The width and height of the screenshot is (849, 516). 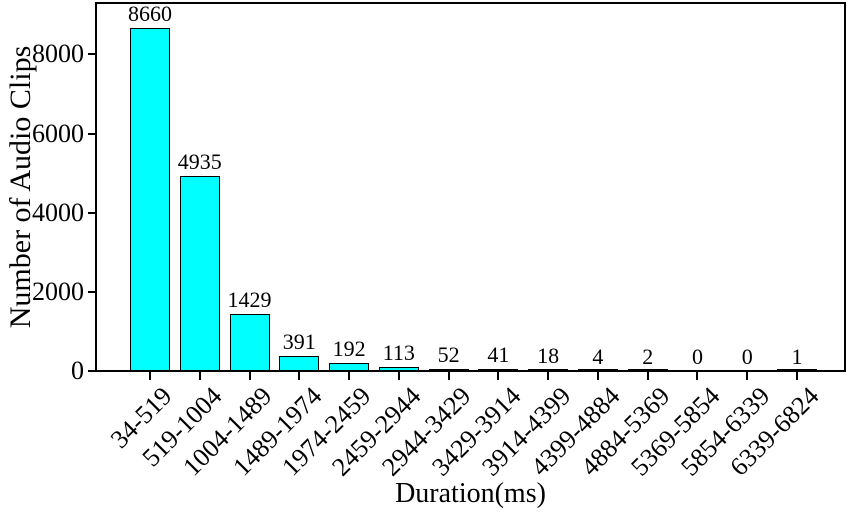 What do you see at coordinates (150, 14) in the screenshot?
I see `bar-value-label: 8660` at bounding box center [150, 14].